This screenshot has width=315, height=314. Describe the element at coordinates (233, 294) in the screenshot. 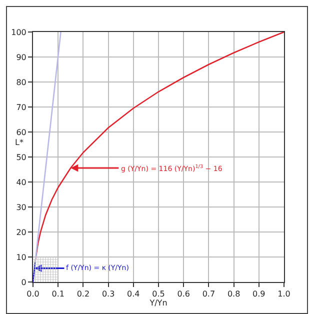

I see `x-tick-label: 0.8` at that location.